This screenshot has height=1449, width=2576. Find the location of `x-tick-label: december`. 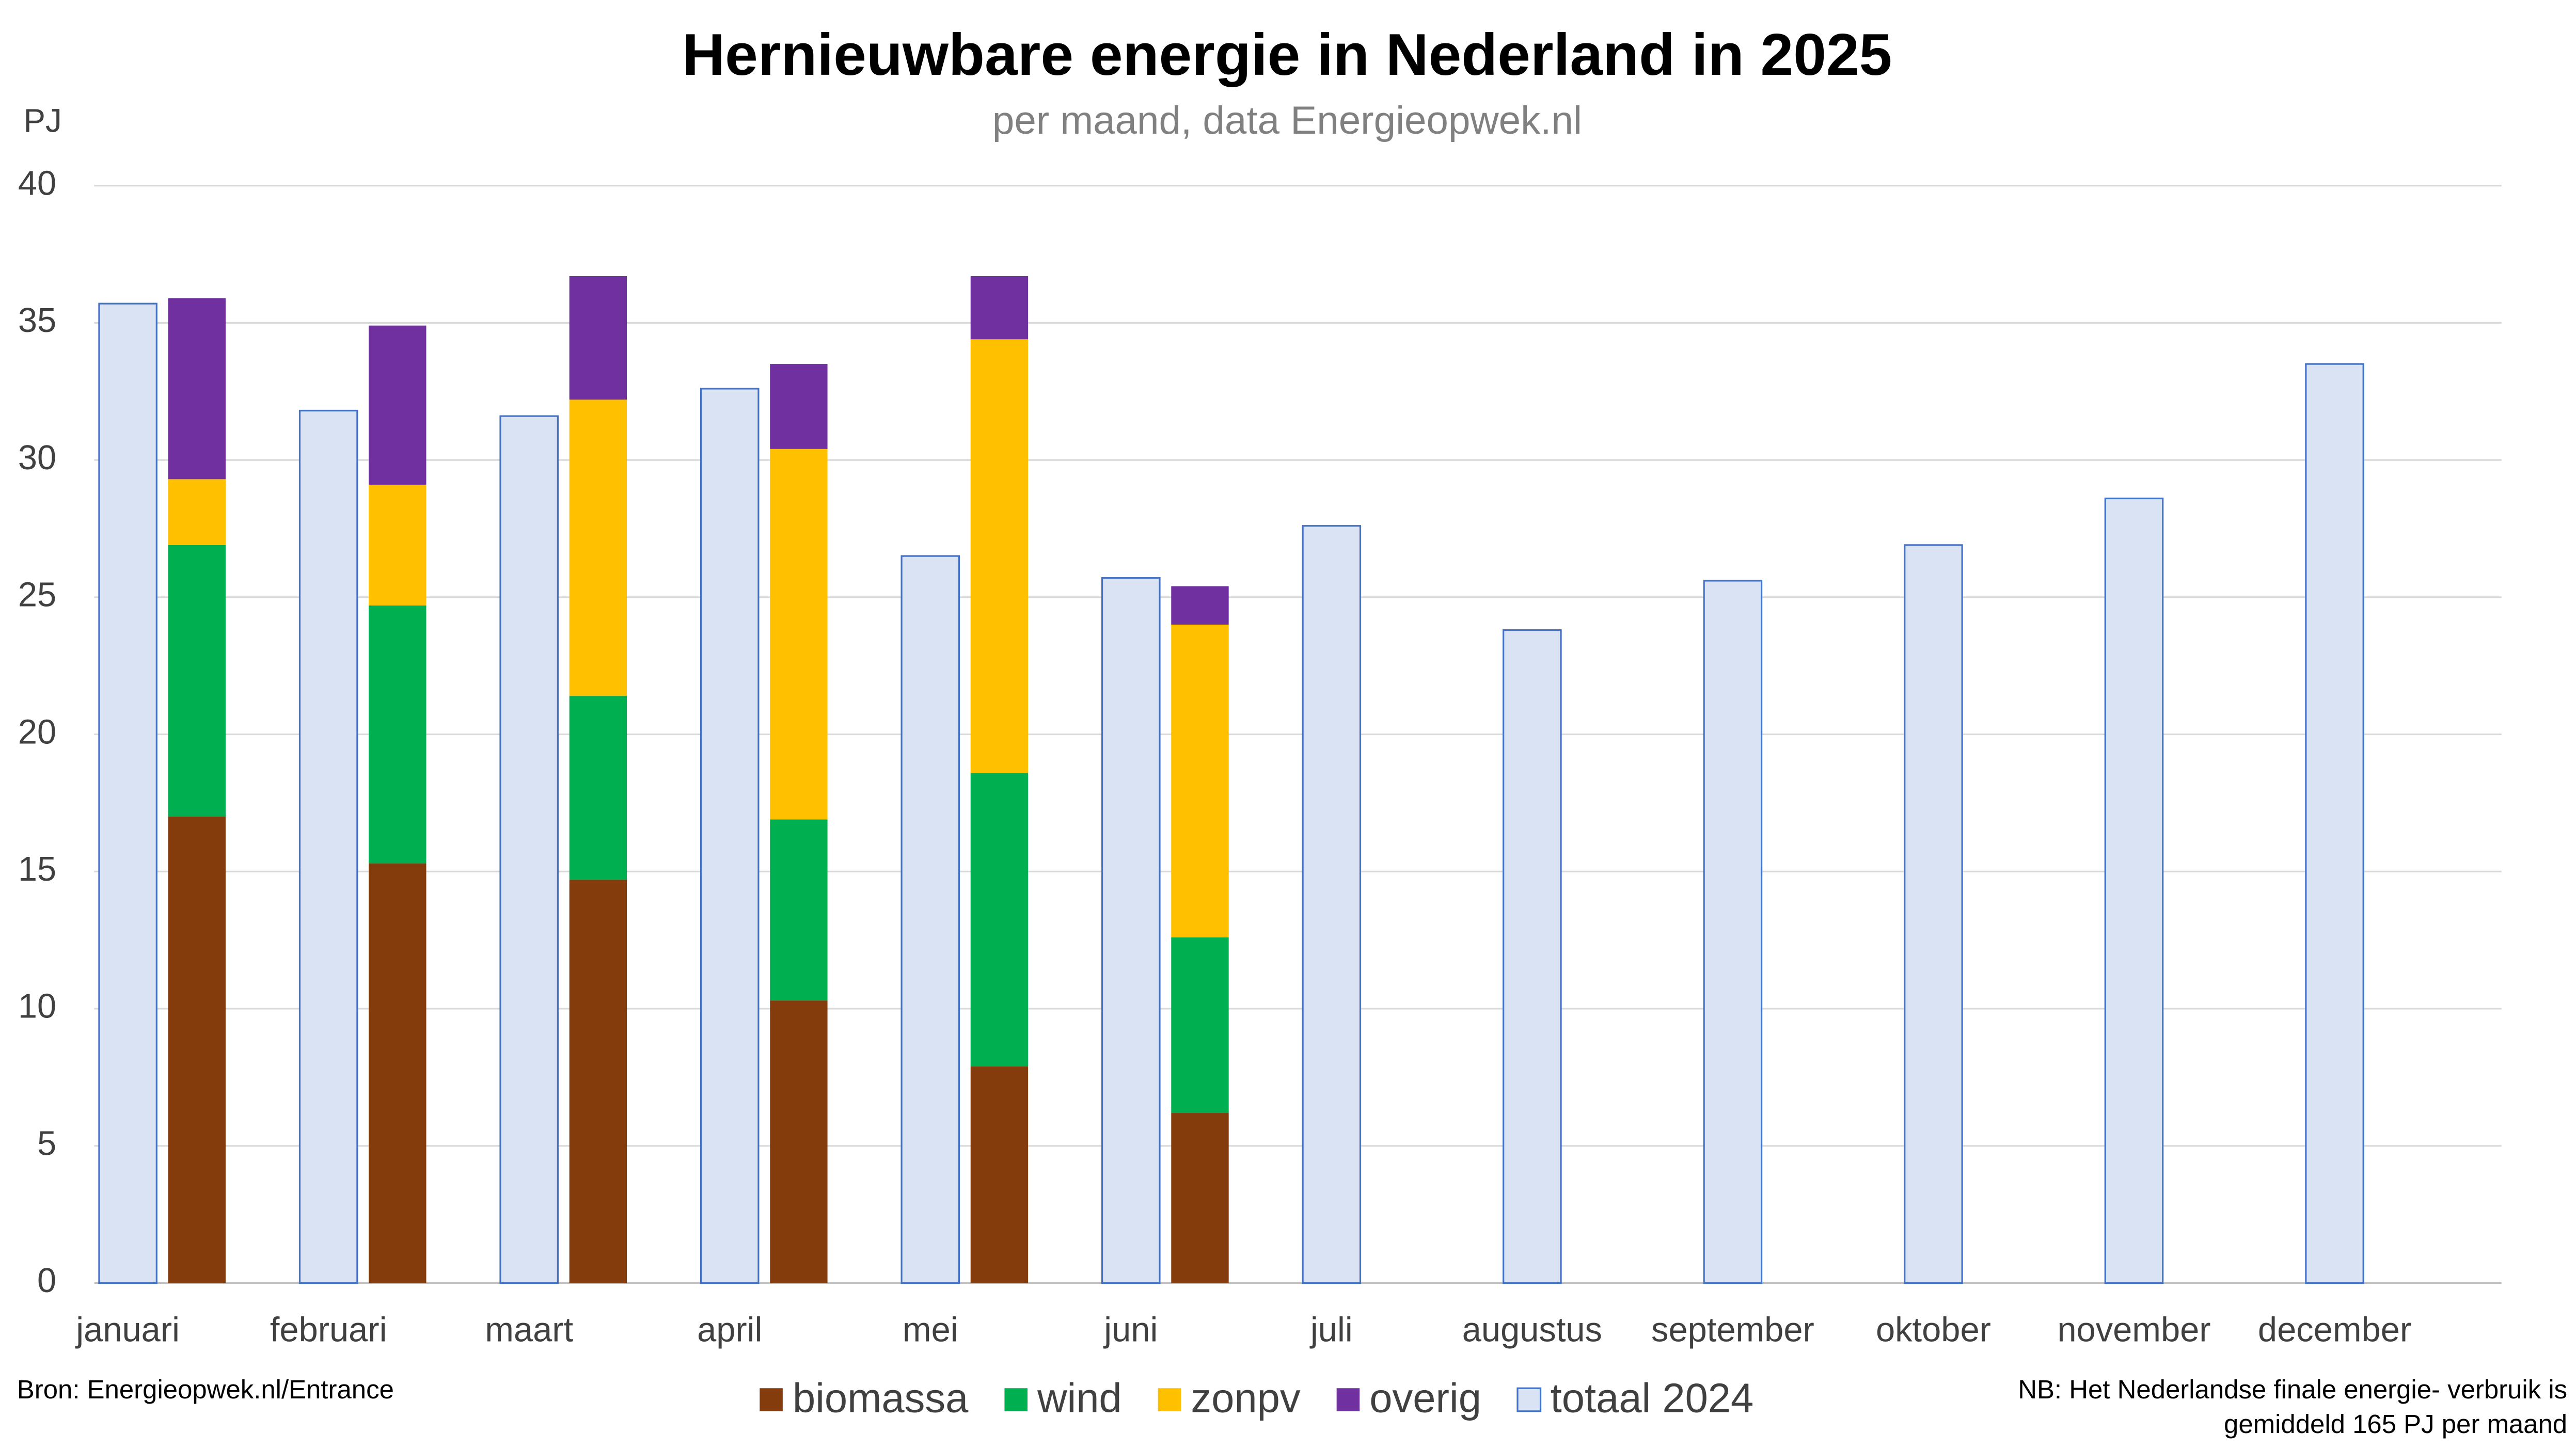

x-tick-label: december is located at coordinates (2334, 1330).